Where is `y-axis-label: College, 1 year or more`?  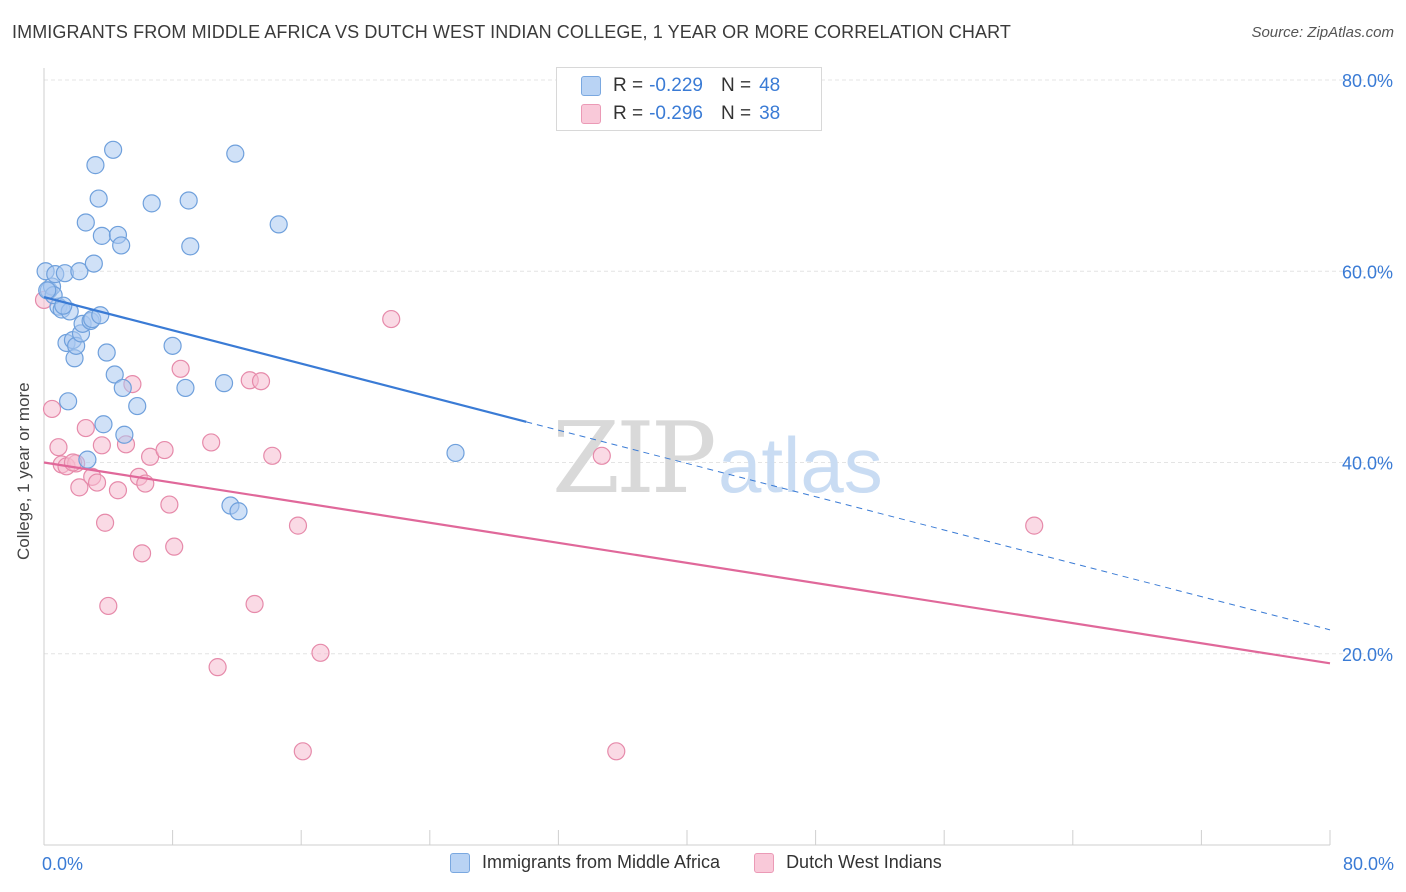 y-axis-label: College, 1 year or more is located at coordinates (23, 471).